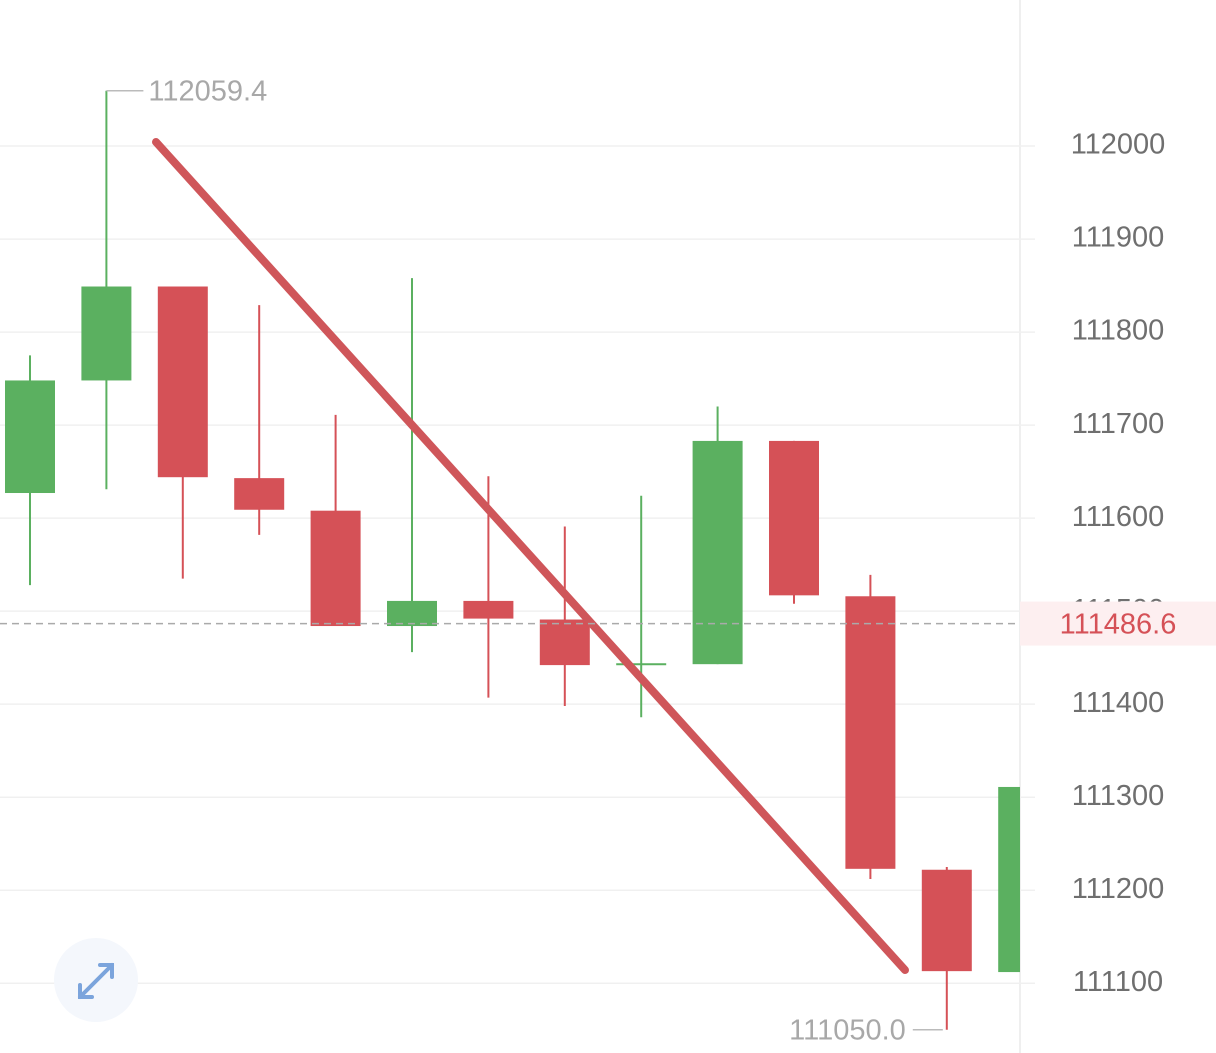 The height and width of the screenshot is (1053, 1216). Describe the element at coordinates (1118, 424) in the screenshot. I see `y-tick-label: 111700` at that location.